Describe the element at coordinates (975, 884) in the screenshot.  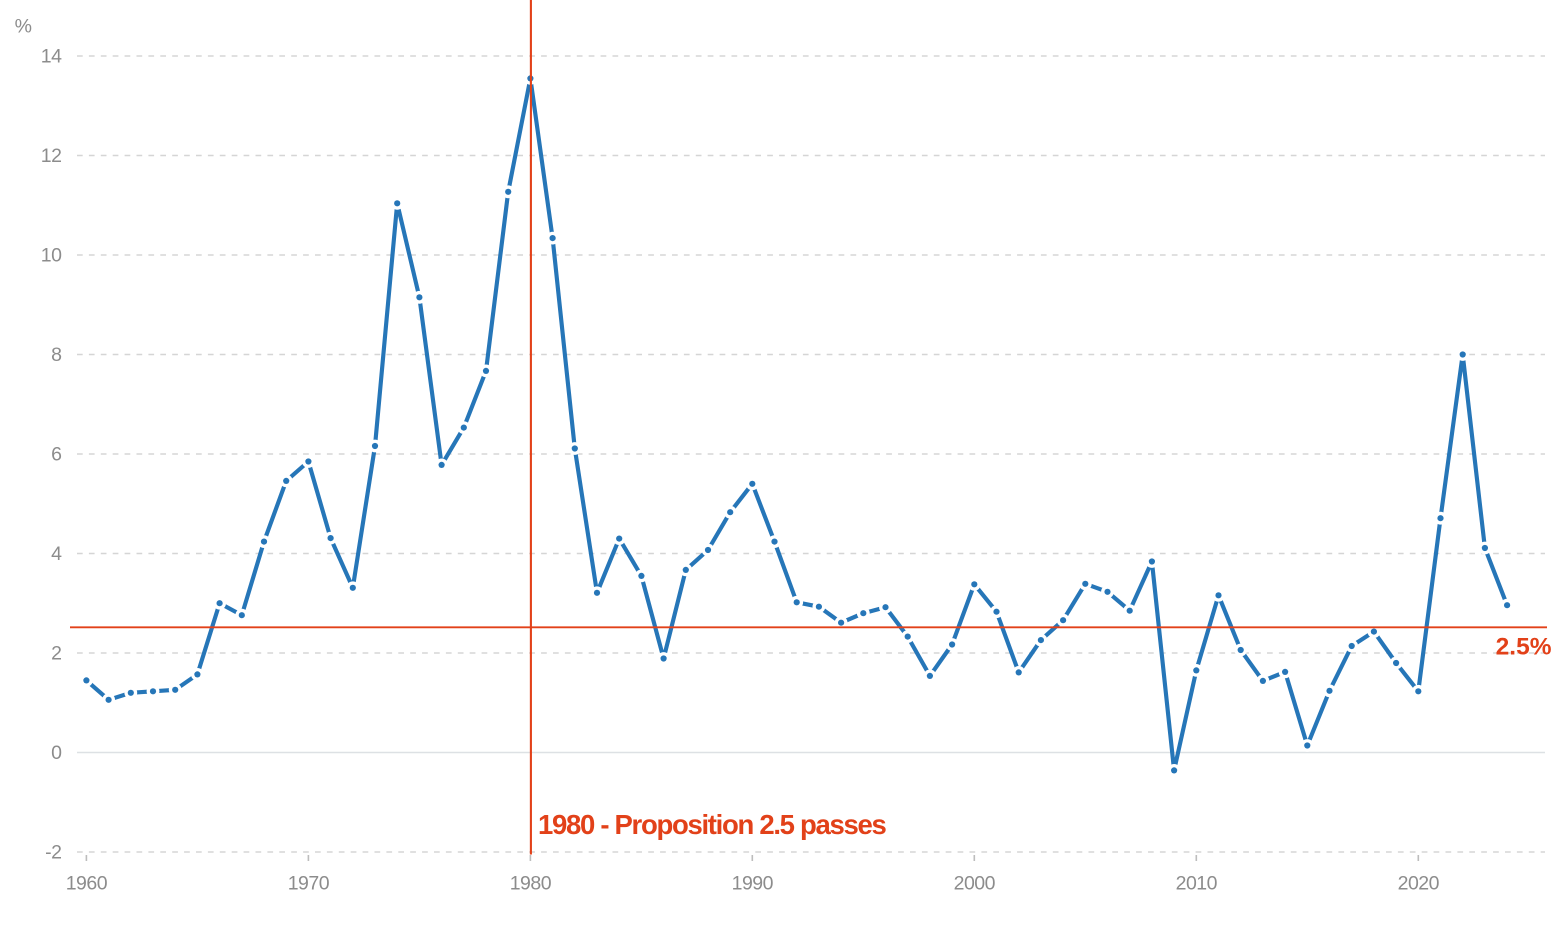
I see `svg-text: 2000` at that location.